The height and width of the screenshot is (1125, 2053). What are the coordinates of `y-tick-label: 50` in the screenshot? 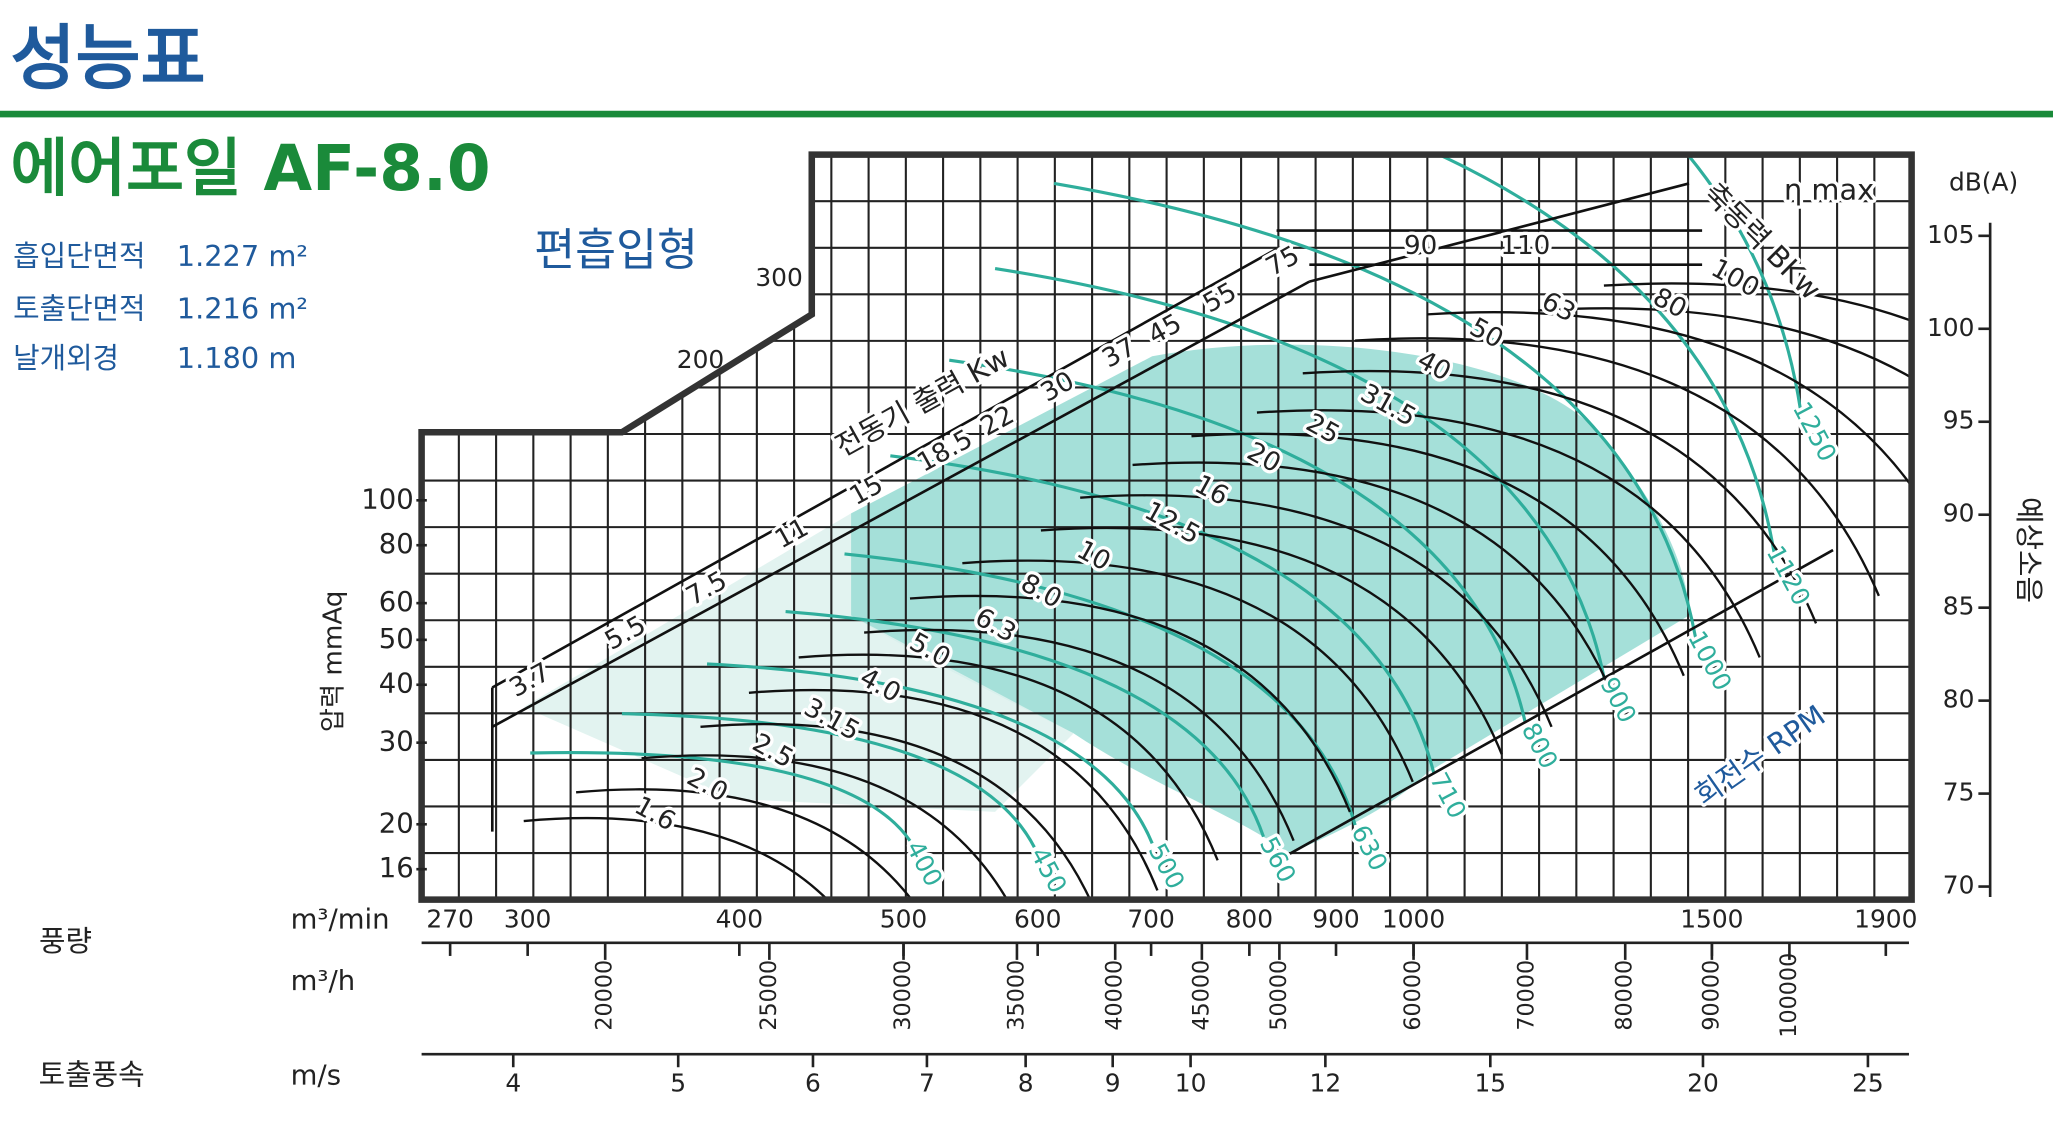 It's located at (396, 639).